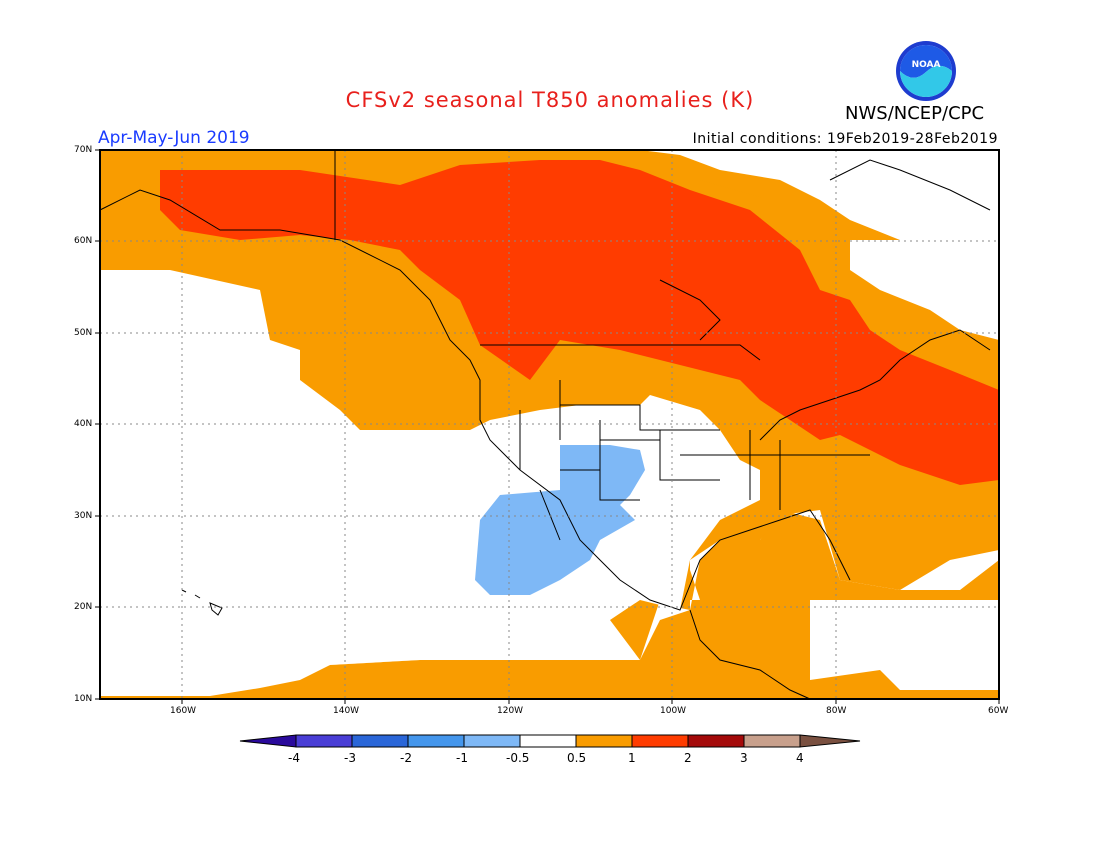 The width and height of the screenshot is (1100, 850). What do you see at coordinates (83, 699) in the screenshot?
I see `lat-label: 10N` at bounding box center [83, 699].